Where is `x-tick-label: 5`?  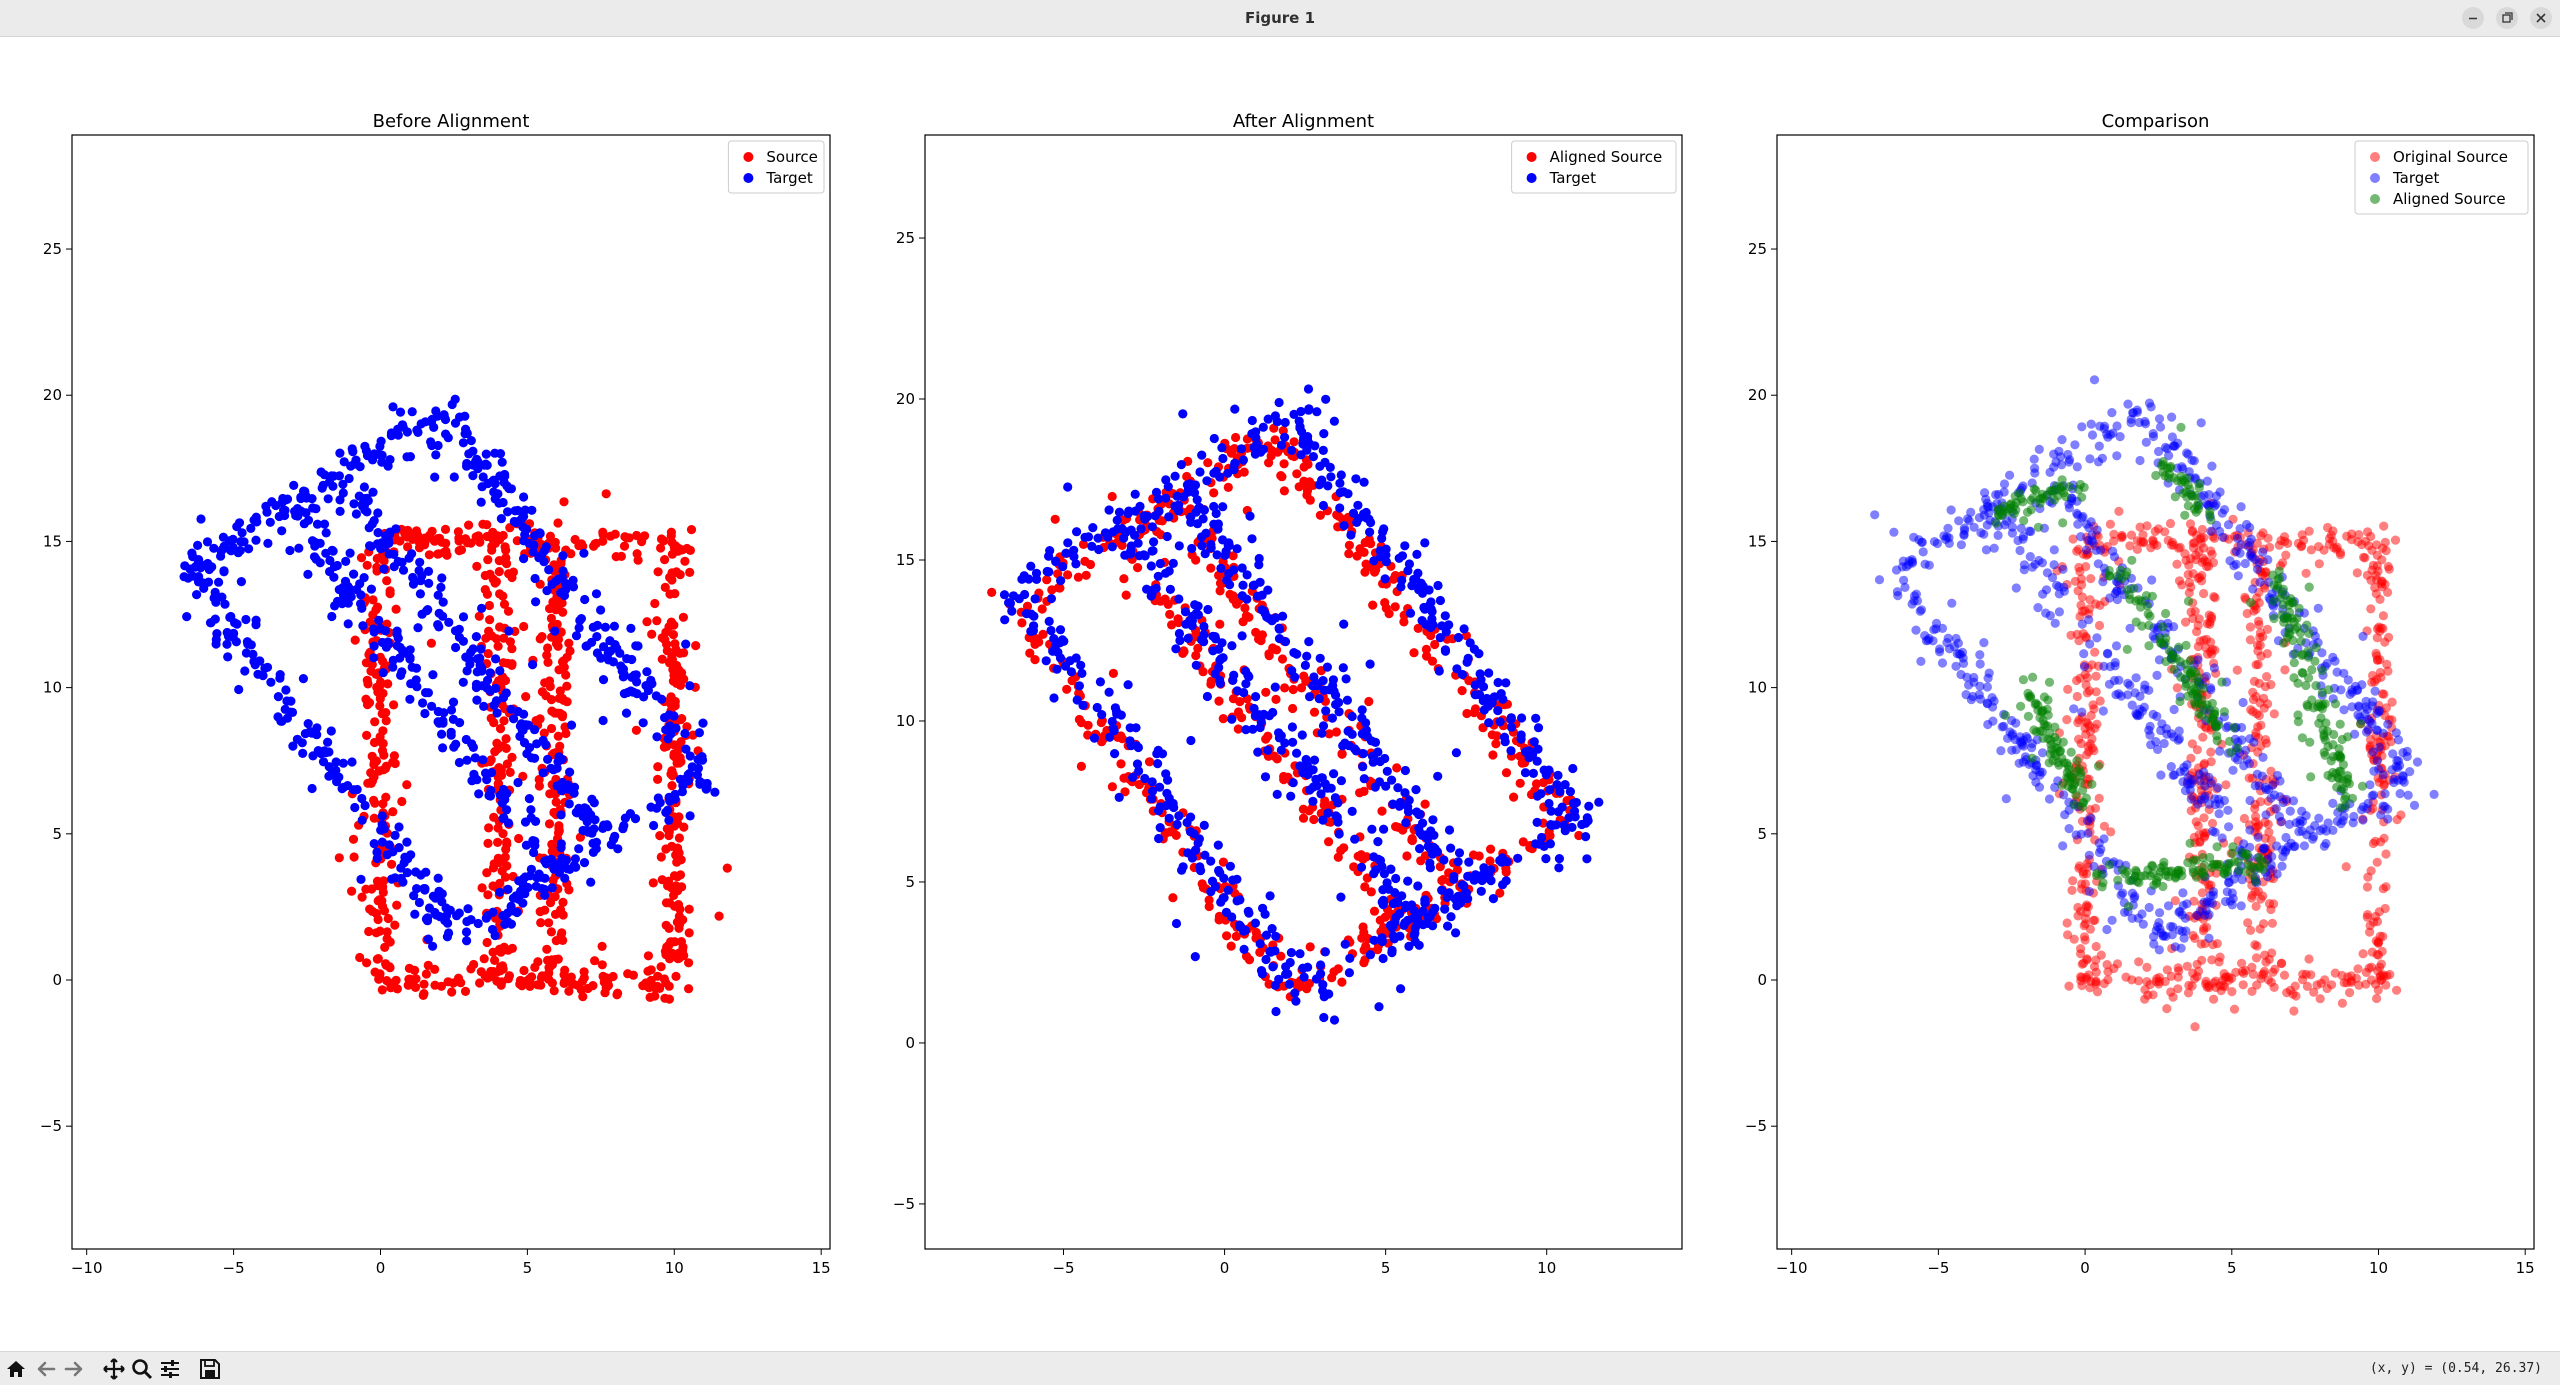 x-tick-label: 5 is located at coordinates (1386, 1268).